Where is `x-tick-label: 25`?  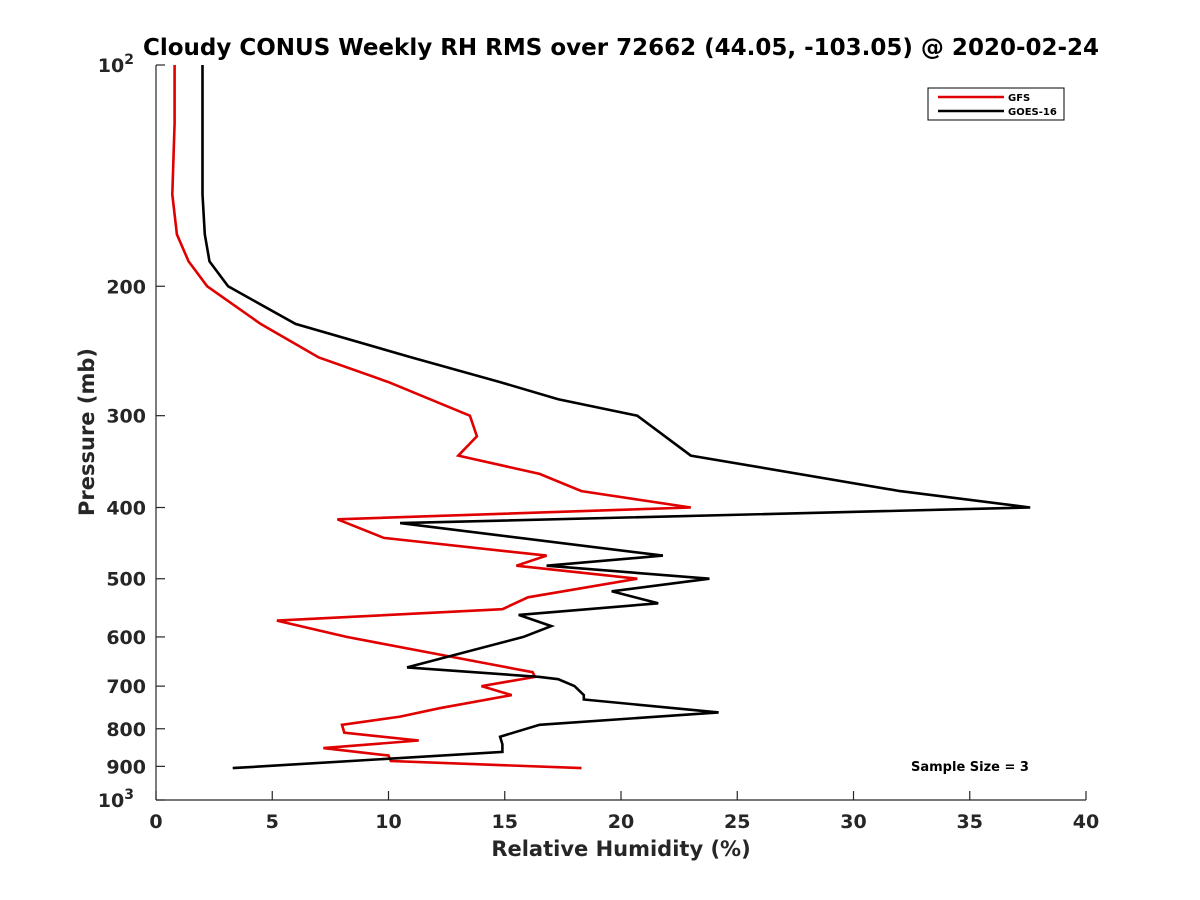
x-tick-label: 25 is located at coordinates (737, 822).